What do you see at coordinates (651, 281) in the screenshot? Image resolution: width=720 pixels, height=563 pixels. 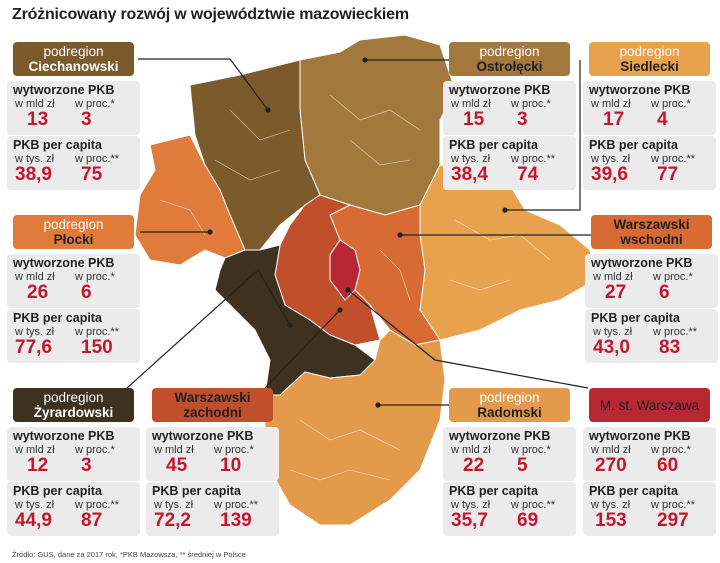 I see `pkb-box: wytworzone PKB w mld zł w proc.* 27 6` at bounding box center [651, 281].